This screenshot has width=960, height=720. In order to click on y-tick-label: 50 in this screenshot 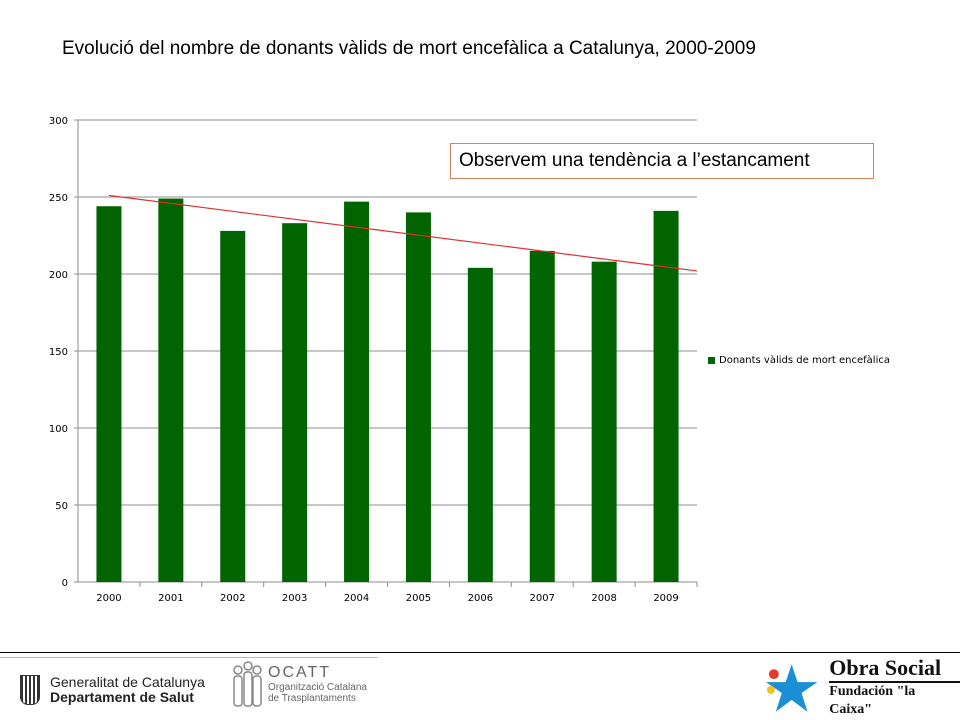, I will do `click(61, 506)`.